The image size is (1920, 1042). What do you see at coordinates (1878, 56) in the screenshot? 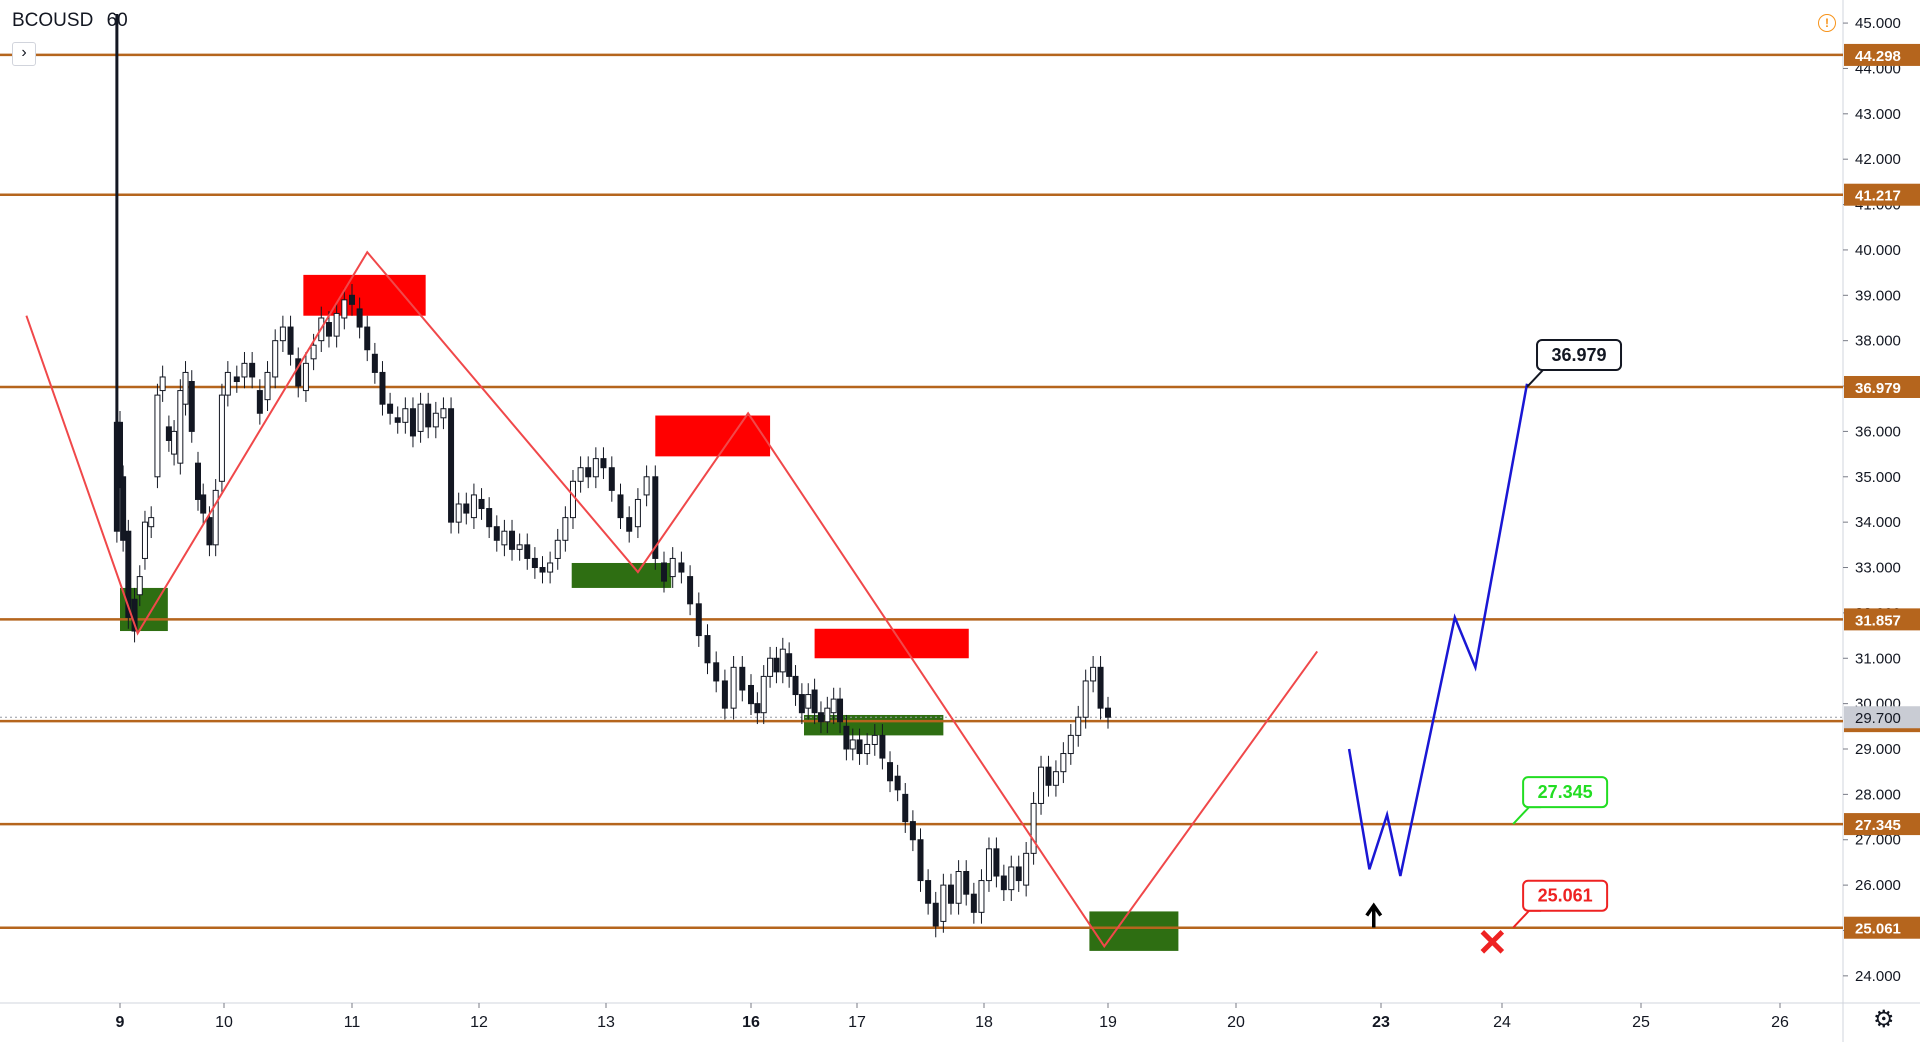
I see `level-axis-label: 44.298` at bounding box center [1878, 56].